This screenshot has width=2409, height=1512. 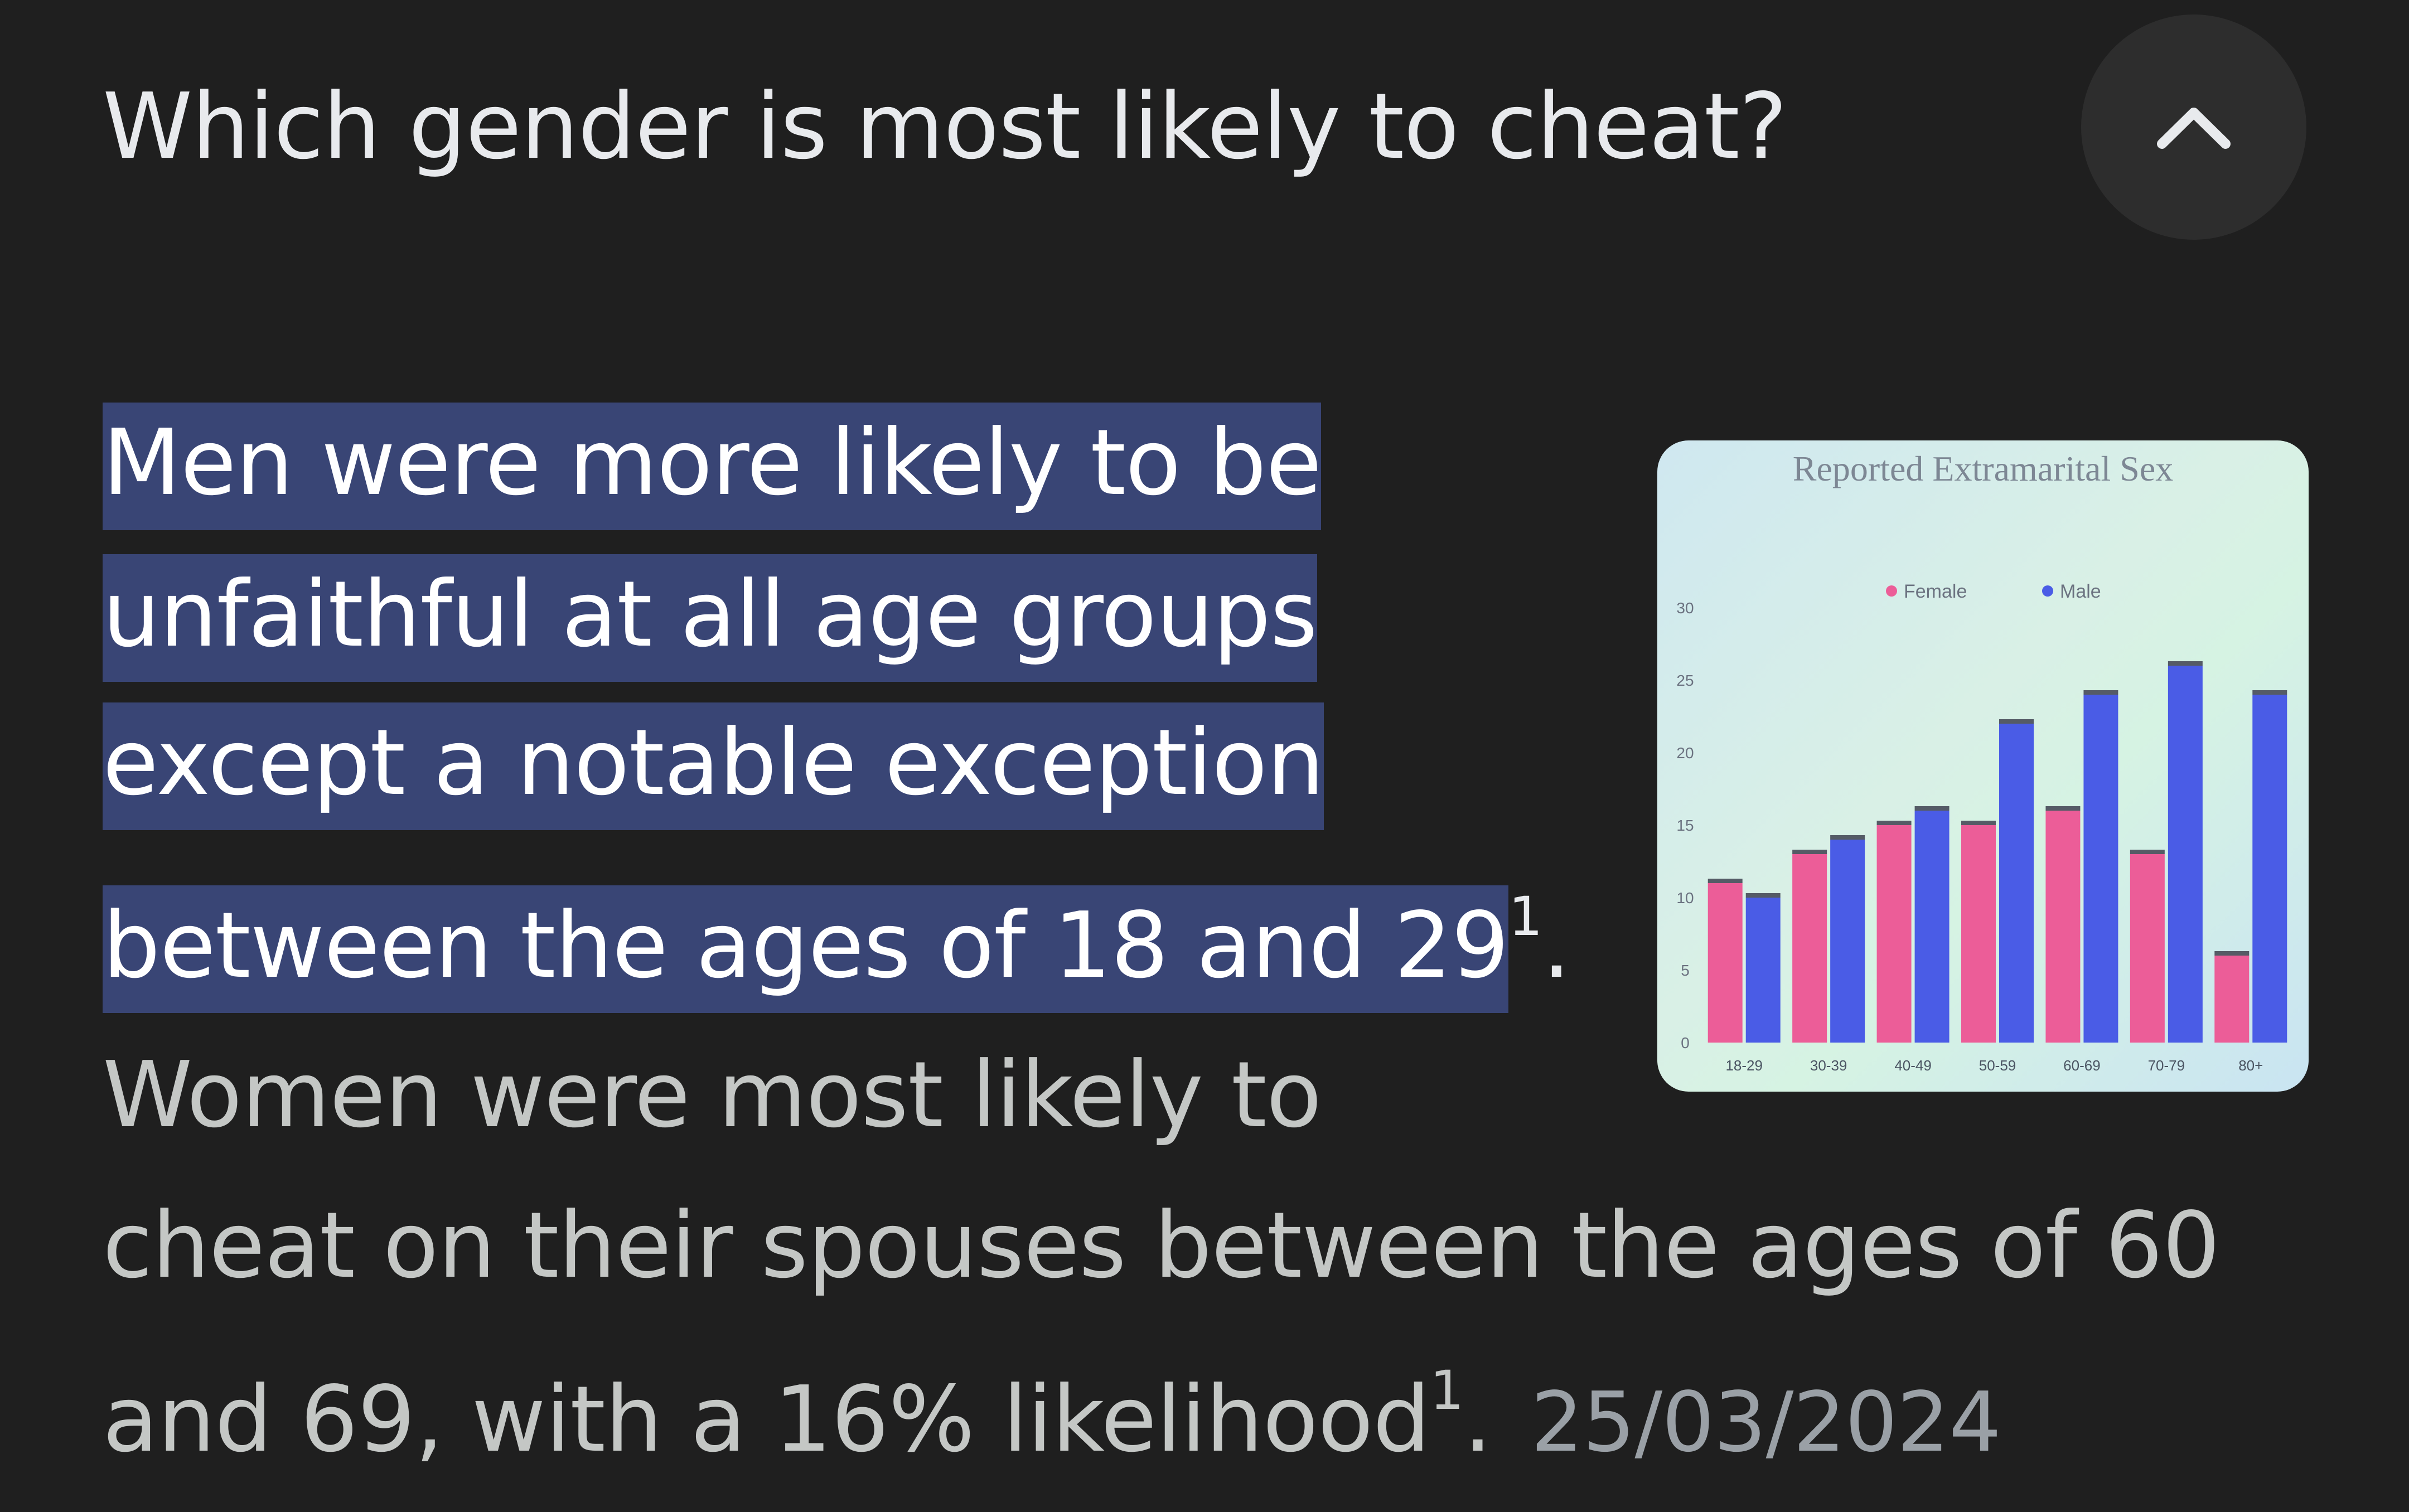 I want to click on answer-date: 25/03/2024, so click(x=1766, y=1422).